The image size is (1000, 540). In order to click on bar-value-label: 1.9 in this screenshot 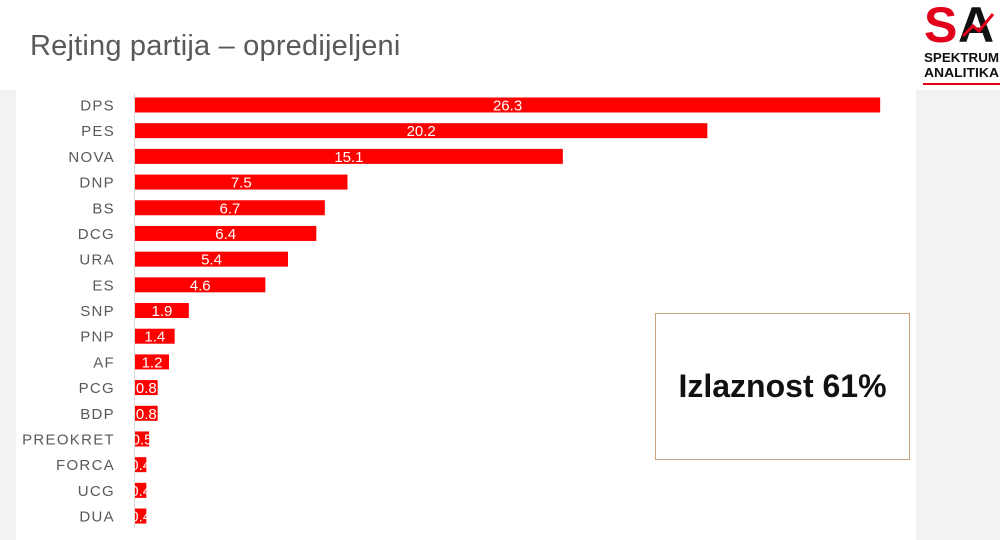, I will do `click(161, 311)`.